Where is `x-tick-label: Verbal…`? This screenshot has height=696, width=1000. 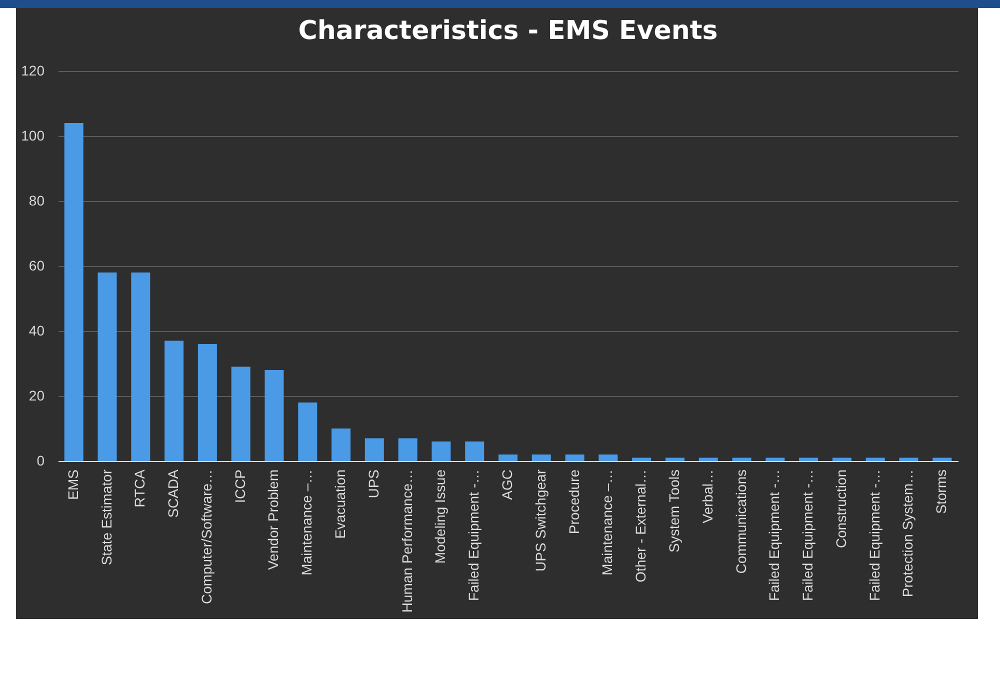
x-tick-label: Verbal… is located at coordinates (707, 497).